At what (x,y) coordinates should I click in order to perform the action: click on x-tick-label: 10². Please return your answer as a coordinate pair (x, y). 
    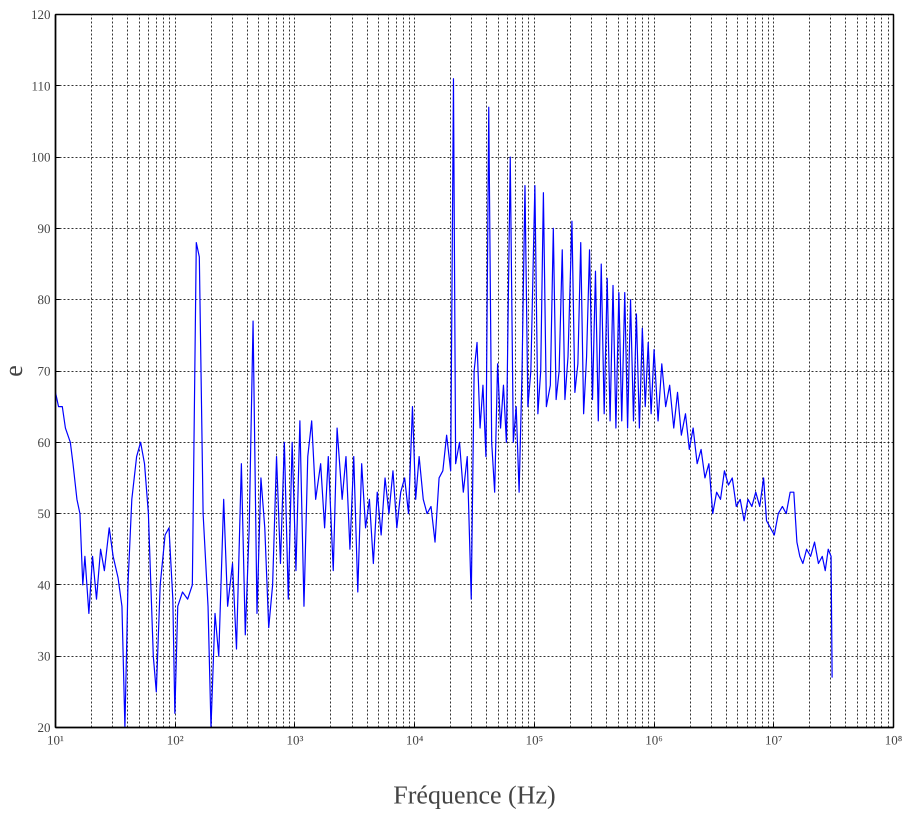
    Looking at the image, I should click on (175, 740).